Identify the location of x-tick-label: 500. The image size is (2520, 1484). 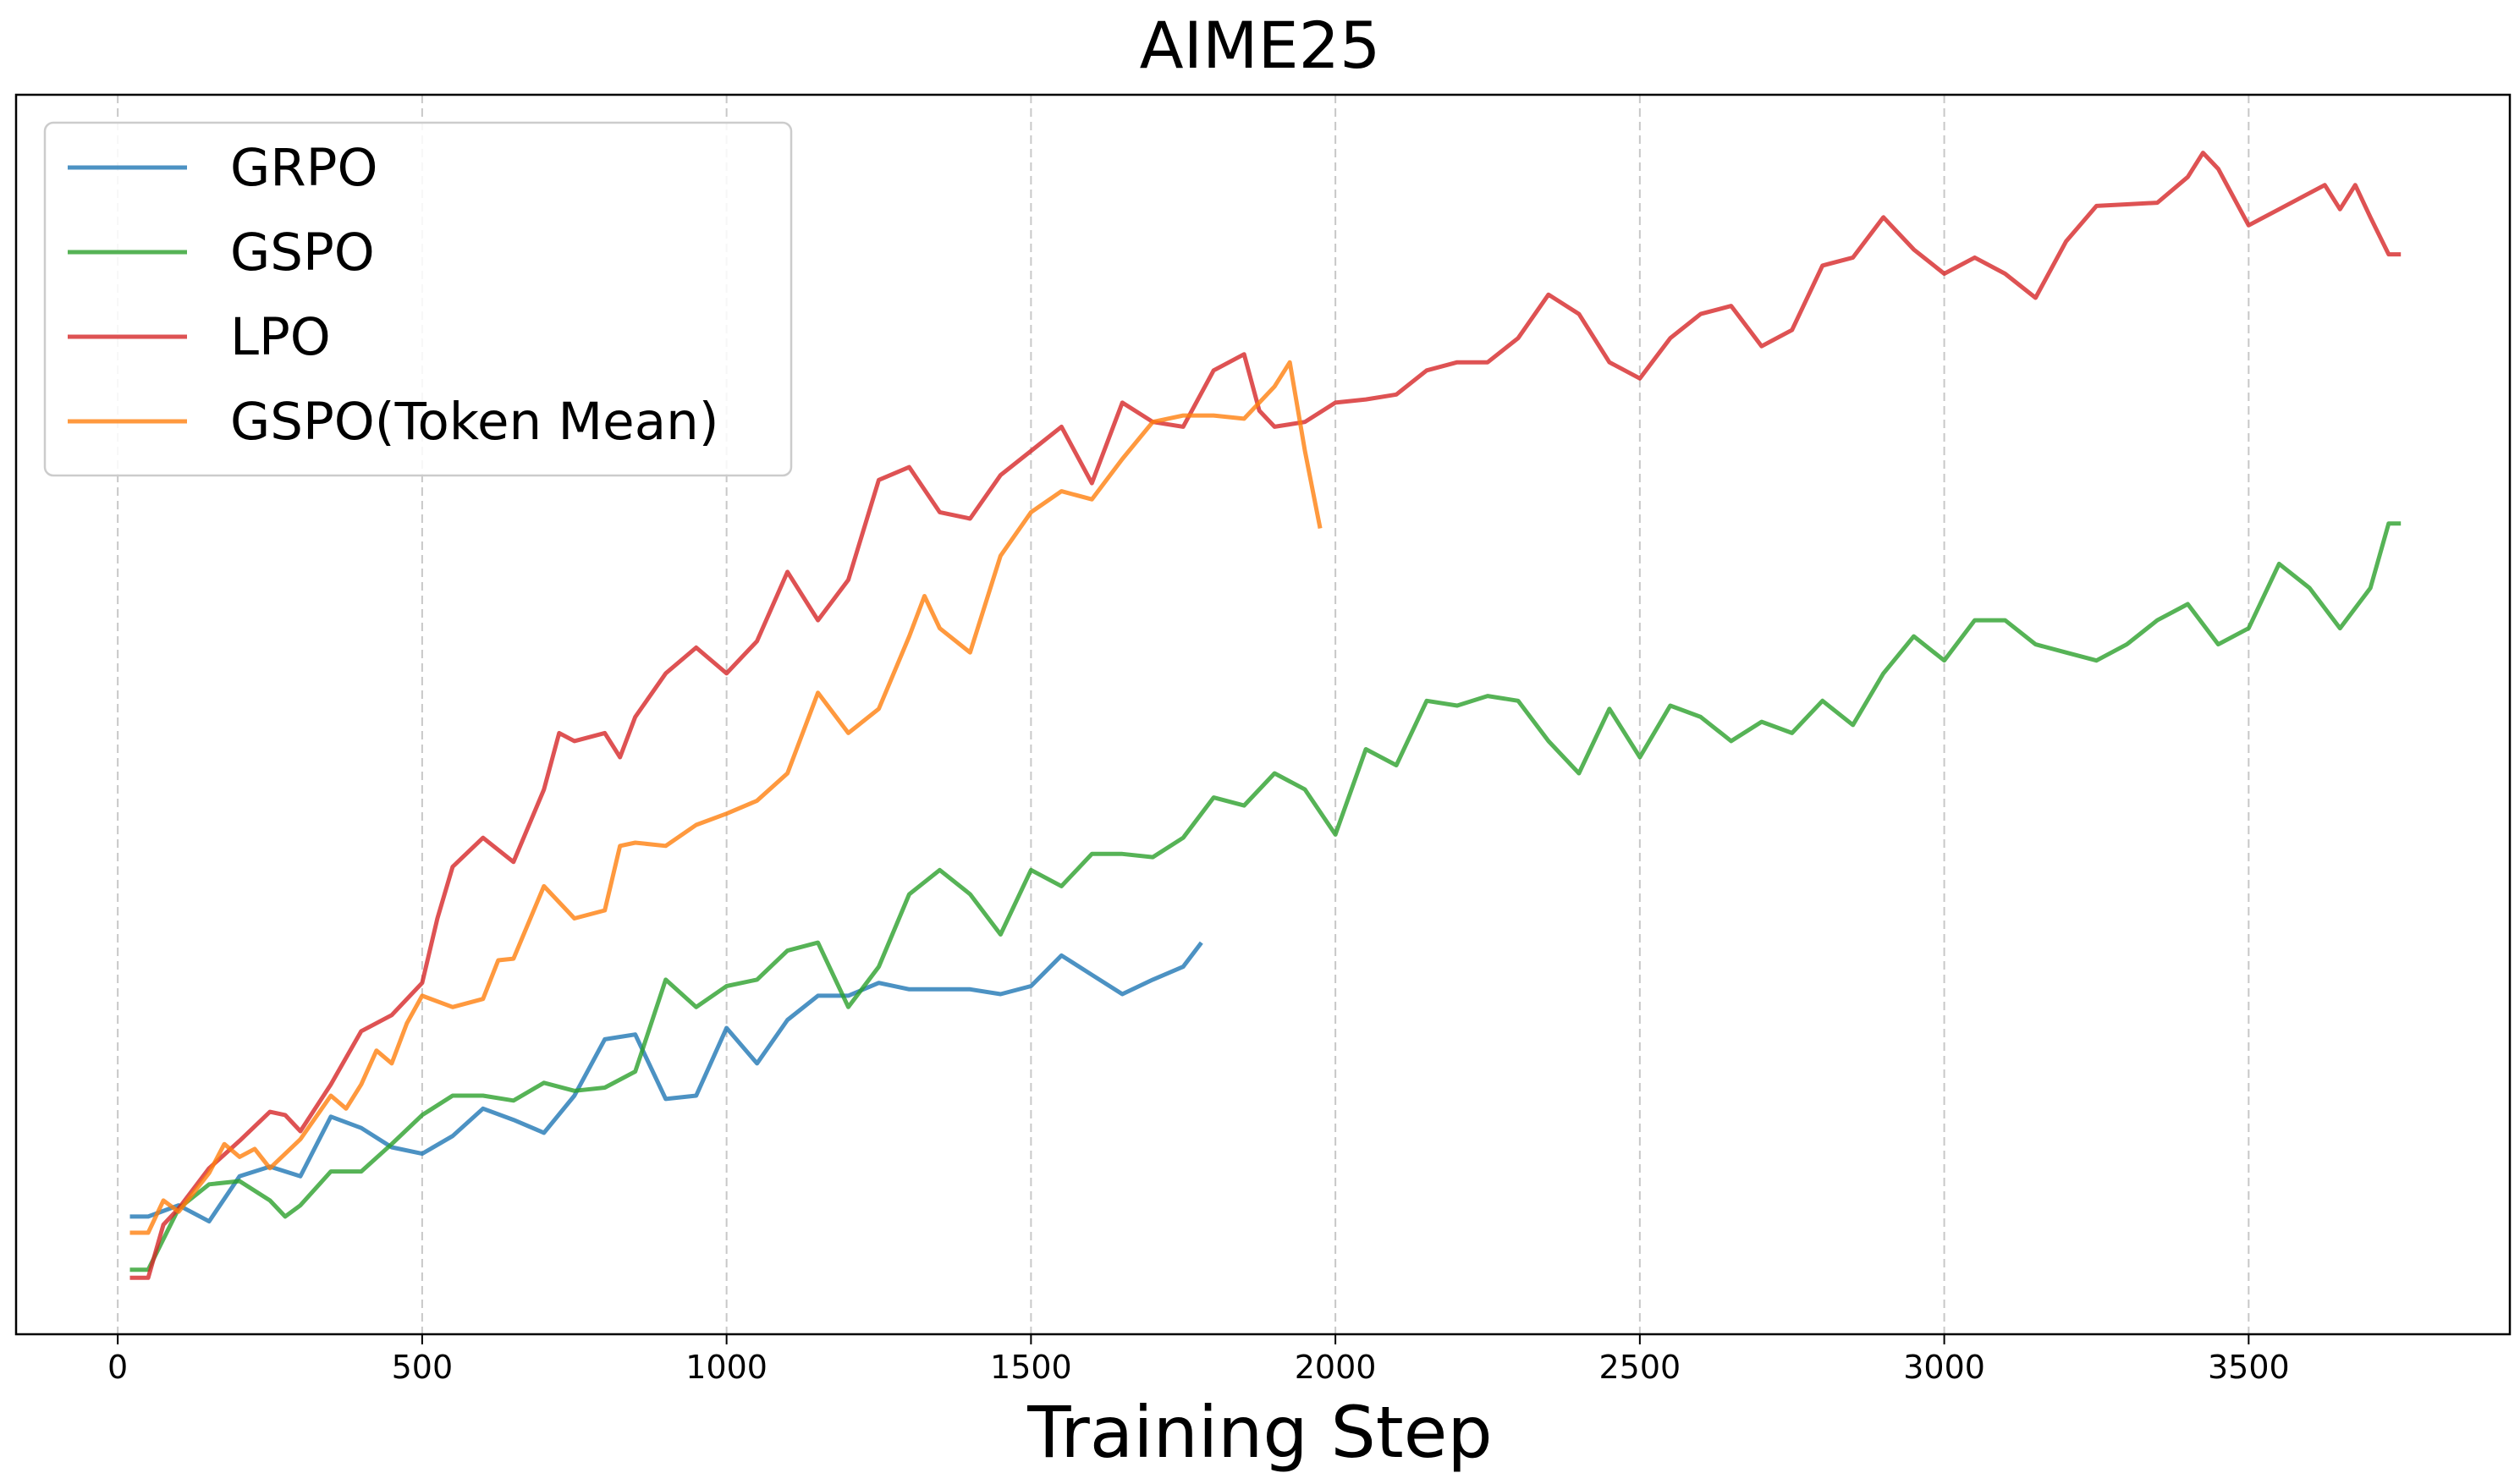
(423, 1367).